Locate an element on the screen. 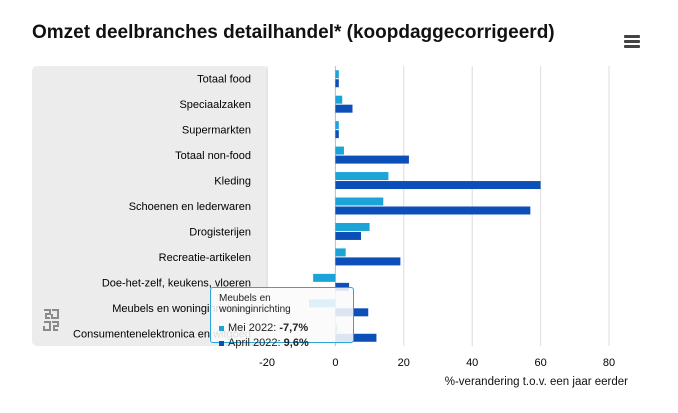 The height and width of the screenshot is (413, 678). category-label: Doe-het-zelf, keukens, vloeren is located at coordinates (176, 283).